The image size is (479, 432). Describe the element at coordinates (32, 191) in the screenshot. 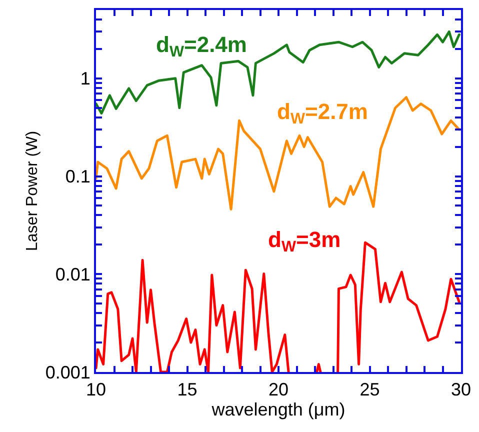

I see `y-axis-title: Laser Power (W)` at that location.